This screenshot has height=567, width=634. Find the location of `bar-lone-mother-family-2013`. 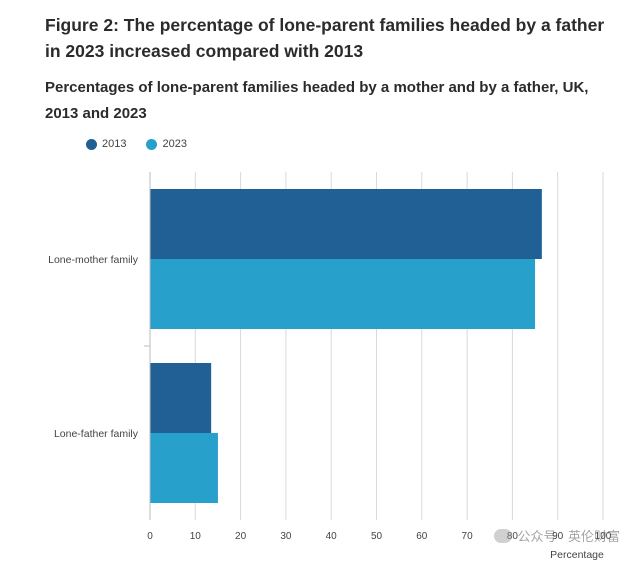

bar-lone-mother-family-2013 is located at coordinates (346, 224).